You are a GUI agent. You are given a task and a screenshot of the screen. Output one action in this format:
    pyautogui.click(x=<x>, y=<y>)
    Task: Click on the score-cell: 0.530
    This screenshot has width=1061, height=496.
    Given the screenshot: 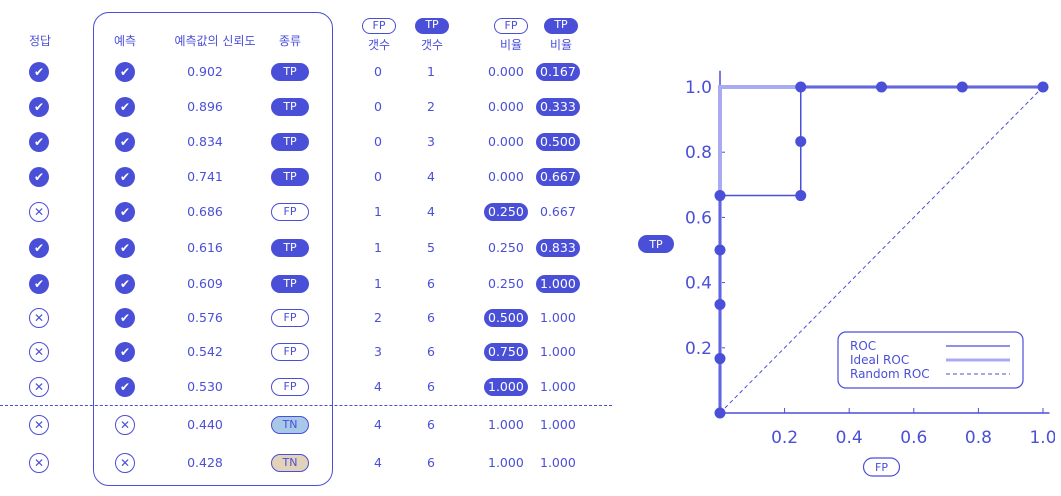 What is the action you would take?
    pyautogui.click(x=205, y=386)
    